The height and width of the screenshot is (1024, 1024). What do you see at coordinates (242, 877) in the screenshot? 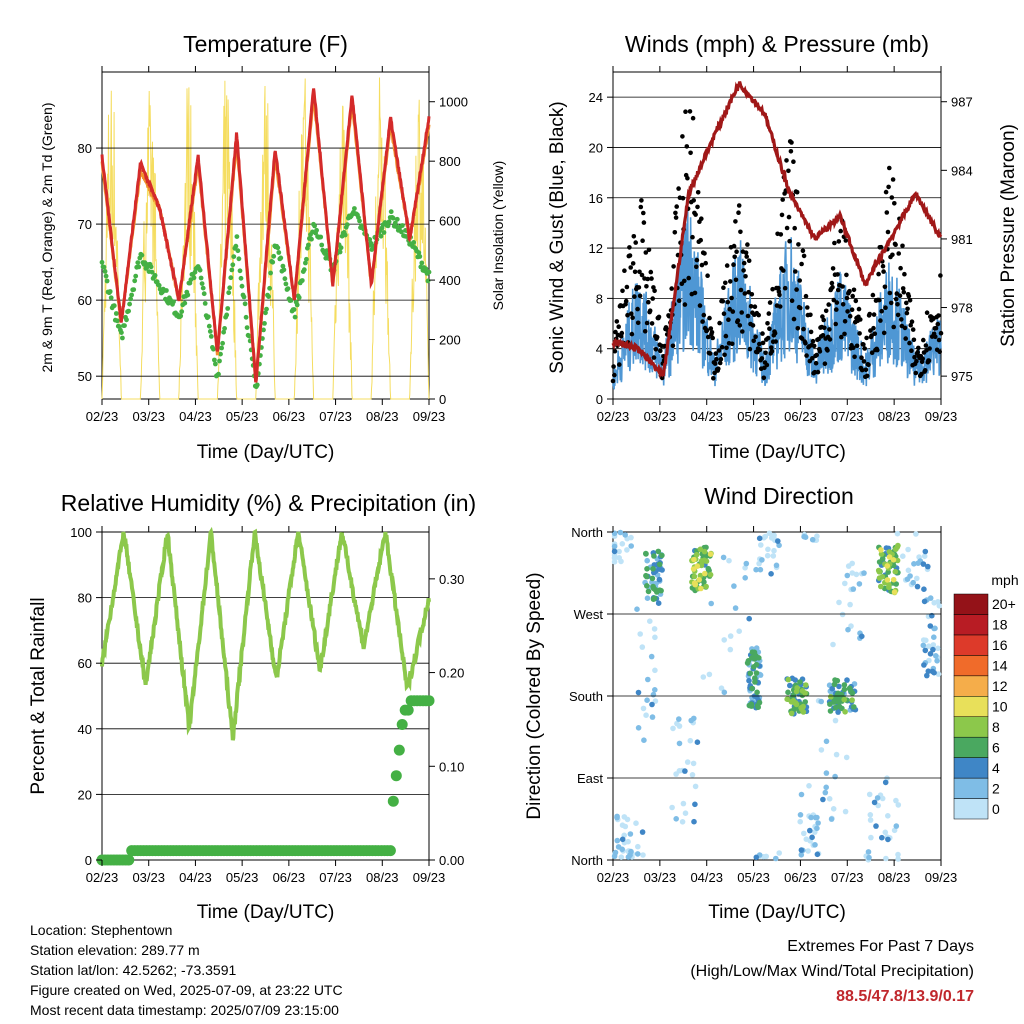
I see `humidity-xtick-label: 05/23` at bounding box center [242, 877].